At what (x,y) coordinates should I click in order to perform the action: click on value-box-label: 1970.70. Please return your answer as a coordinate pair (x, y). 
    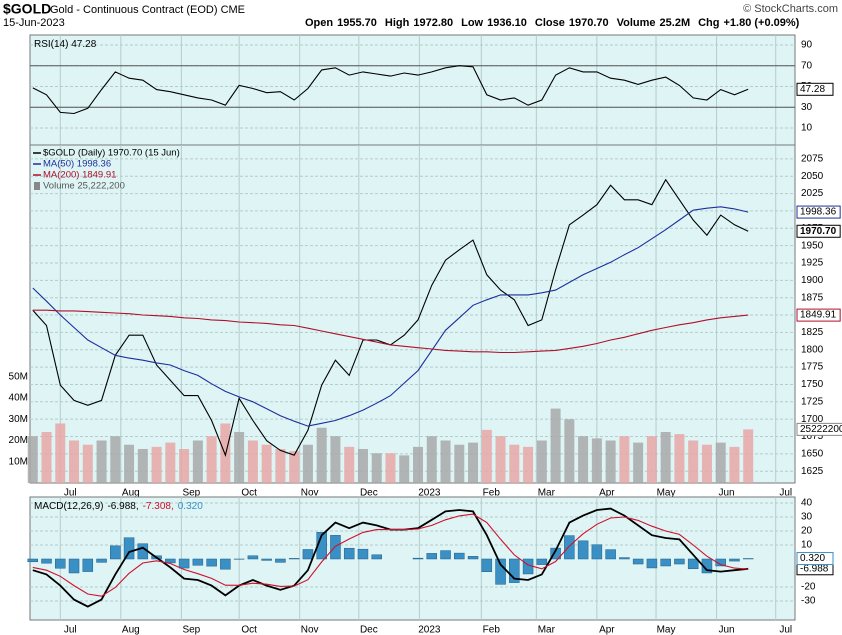
    Looking at the image, I should click on (818, 231).